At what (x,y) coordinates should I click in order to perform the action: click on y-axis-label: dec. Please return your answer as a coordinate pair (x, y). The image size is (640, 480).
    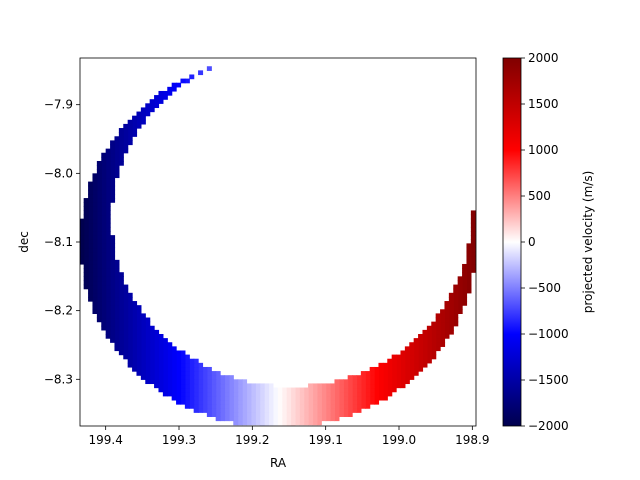
    Looking at the image, I should click on (24, 242).